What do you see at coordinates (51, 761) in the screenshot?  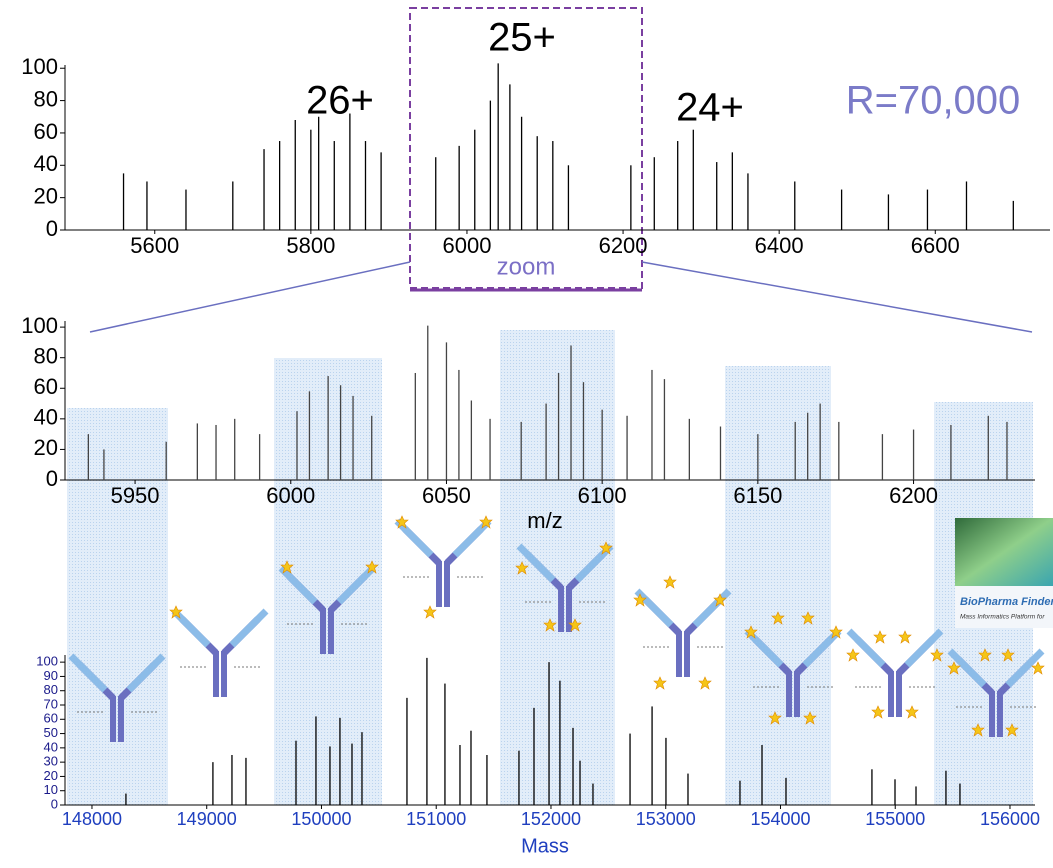 I see `y-tick-label: 30` at bounding box center [51, 761].